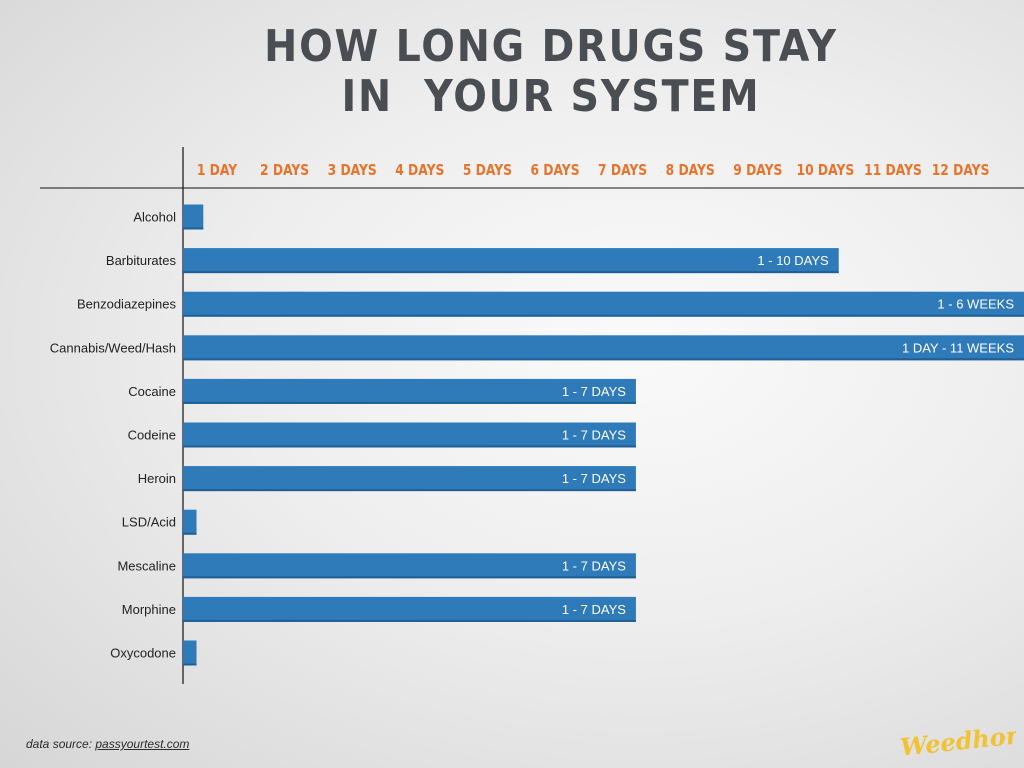 The image size is (1024, 768). Describe the element at coordinates (603, 348) in the screenshot. I see `bar-cannabis-weed-hash` at that location.